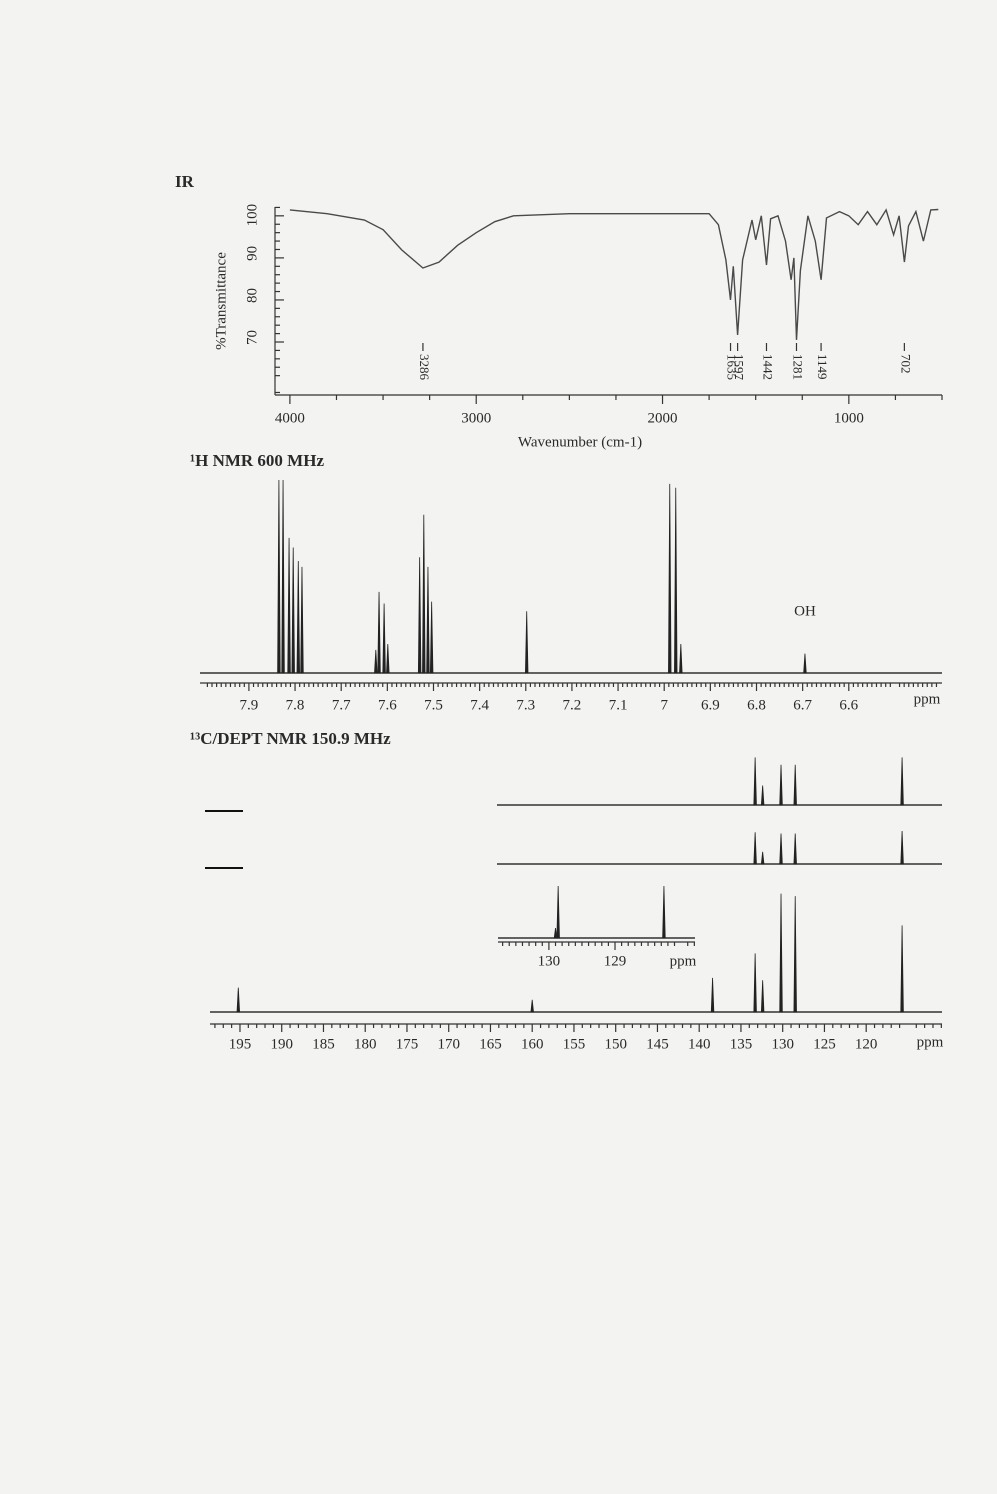 The width and height of the screenshot is (997, 1494). What do you see at coordinates (525, 705) in the screenshot?
I see `x-tick-label: 7.3` at bounding box center [525, 705].